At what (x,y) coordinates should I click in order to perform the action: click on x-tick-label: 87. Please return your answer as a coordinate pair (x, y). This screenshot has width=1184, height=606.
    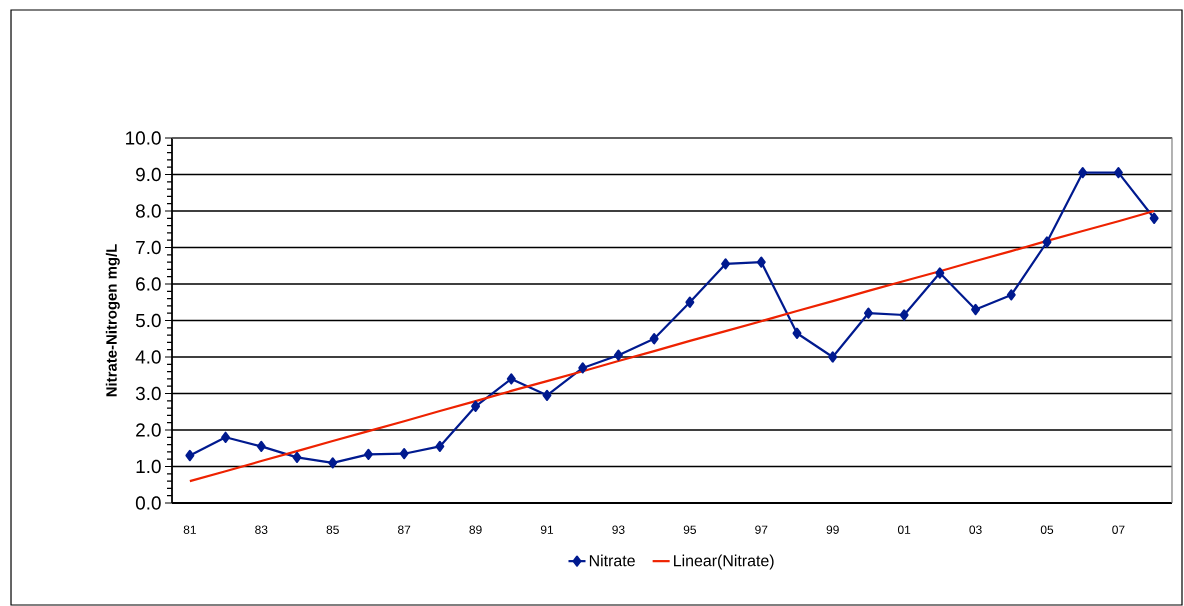
    Looking at the image, I should click on (404, 529).